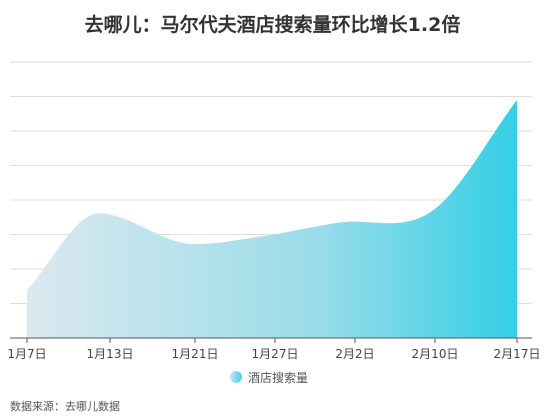 Image resolution: width=545 pixels, height=416 pixels. I want to click on x-tick-label: 2月10日, so click(435, 354).